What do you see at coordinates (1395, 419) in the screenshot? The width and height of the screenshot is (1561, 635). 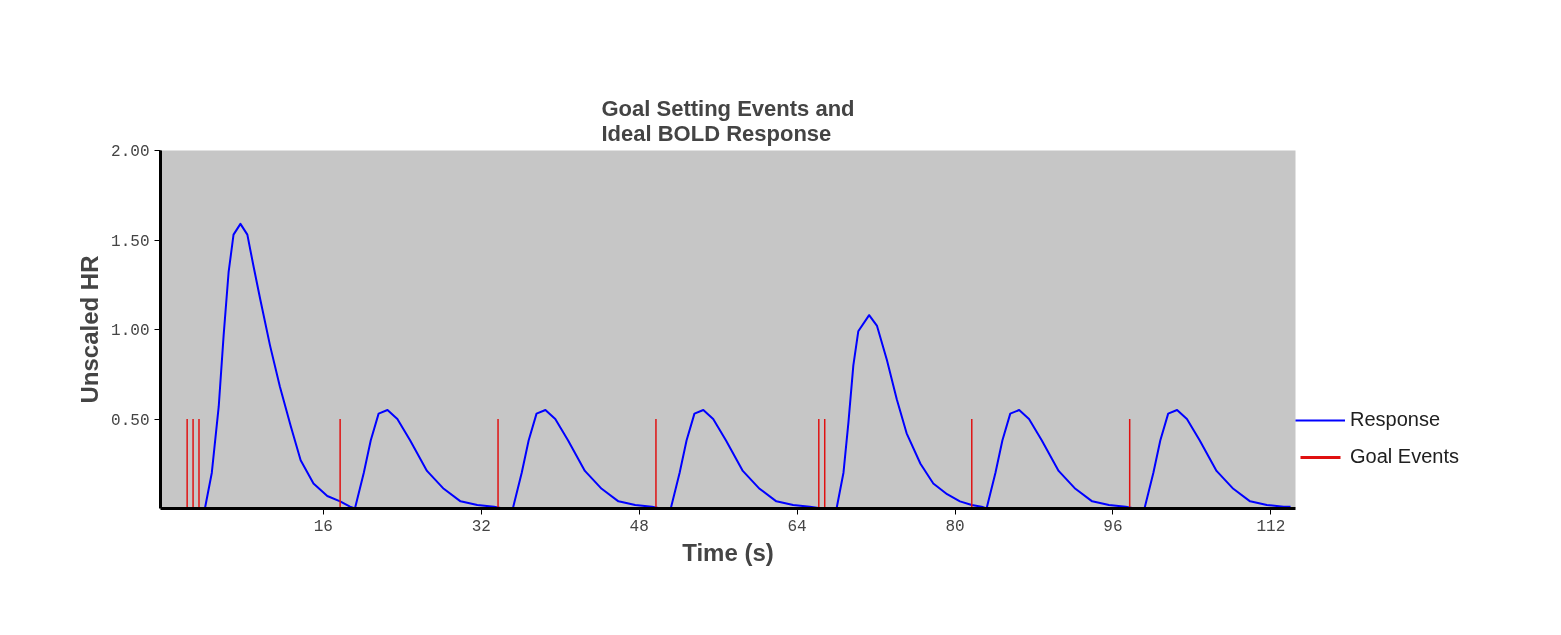 I see `legend-label: Response` at bounding box center [1395, 419].